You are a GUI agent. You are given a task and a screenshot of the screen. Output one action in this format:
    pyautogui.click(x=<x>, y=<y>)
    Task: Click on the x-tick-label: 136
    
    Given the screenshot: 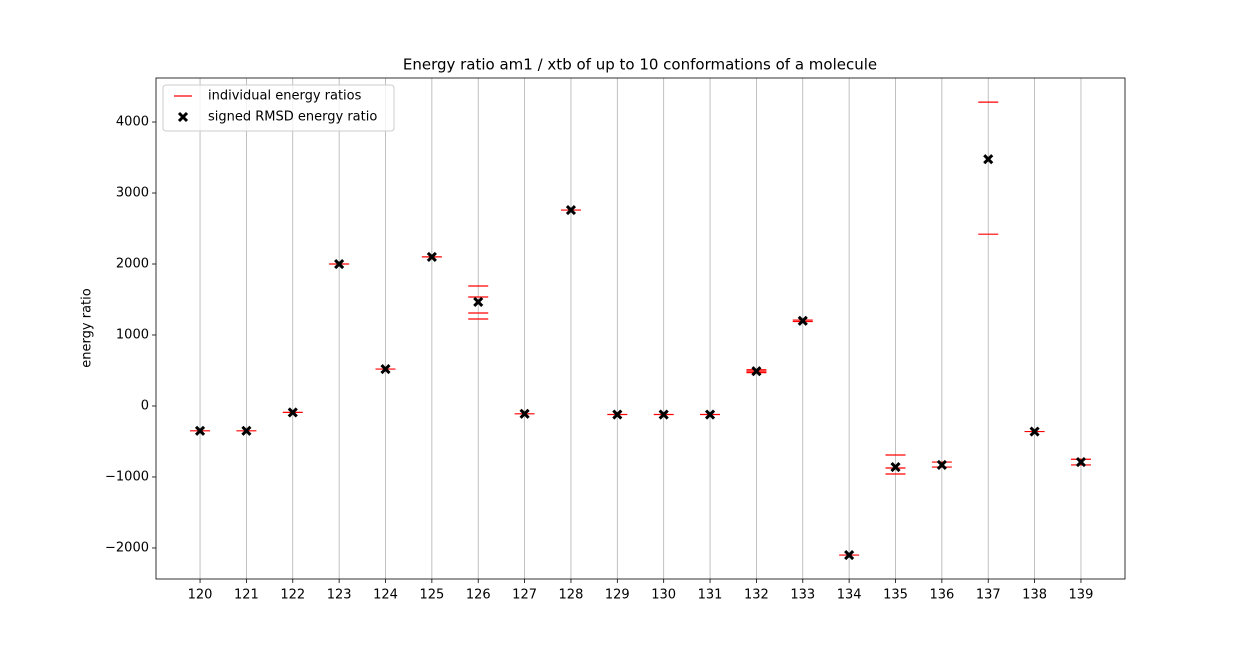 What is the action you would take?
    pyautogui.click(x=941, y=595)
    